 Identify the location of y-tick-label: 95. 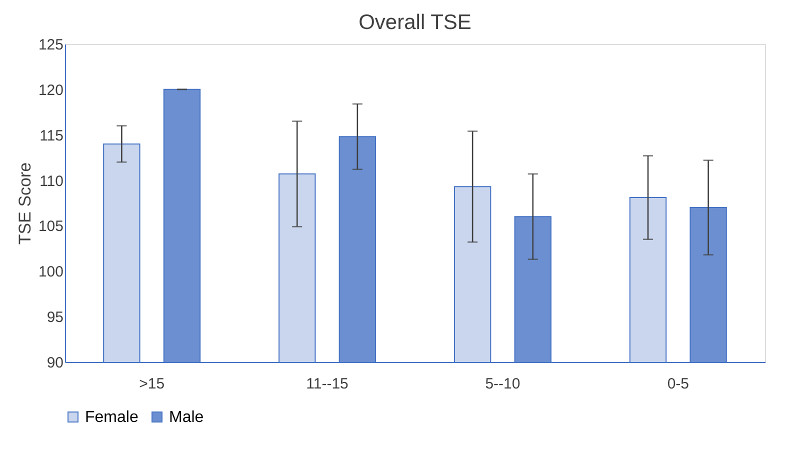
(55, 317).